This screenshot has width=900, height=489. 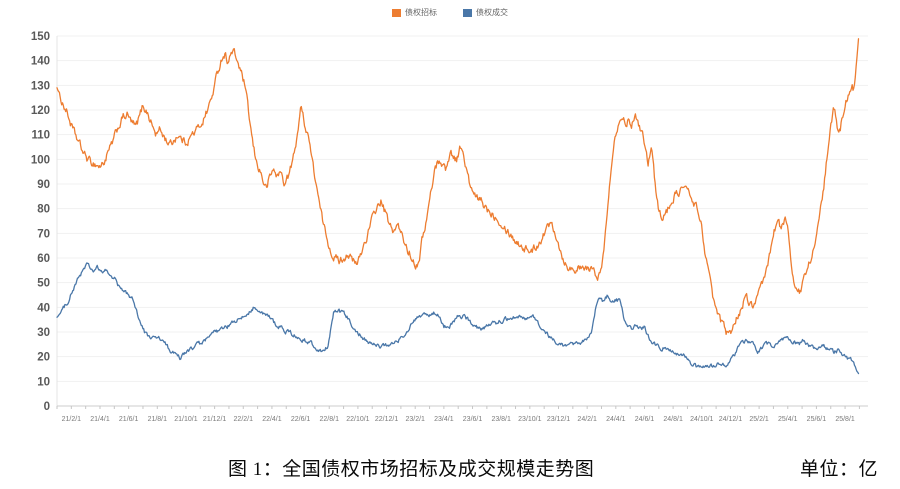 What do you see at coordinates (421, 12) in the screenshot?
I see `legend-label-tender: 债权招标` at bounding box center [421, 12].